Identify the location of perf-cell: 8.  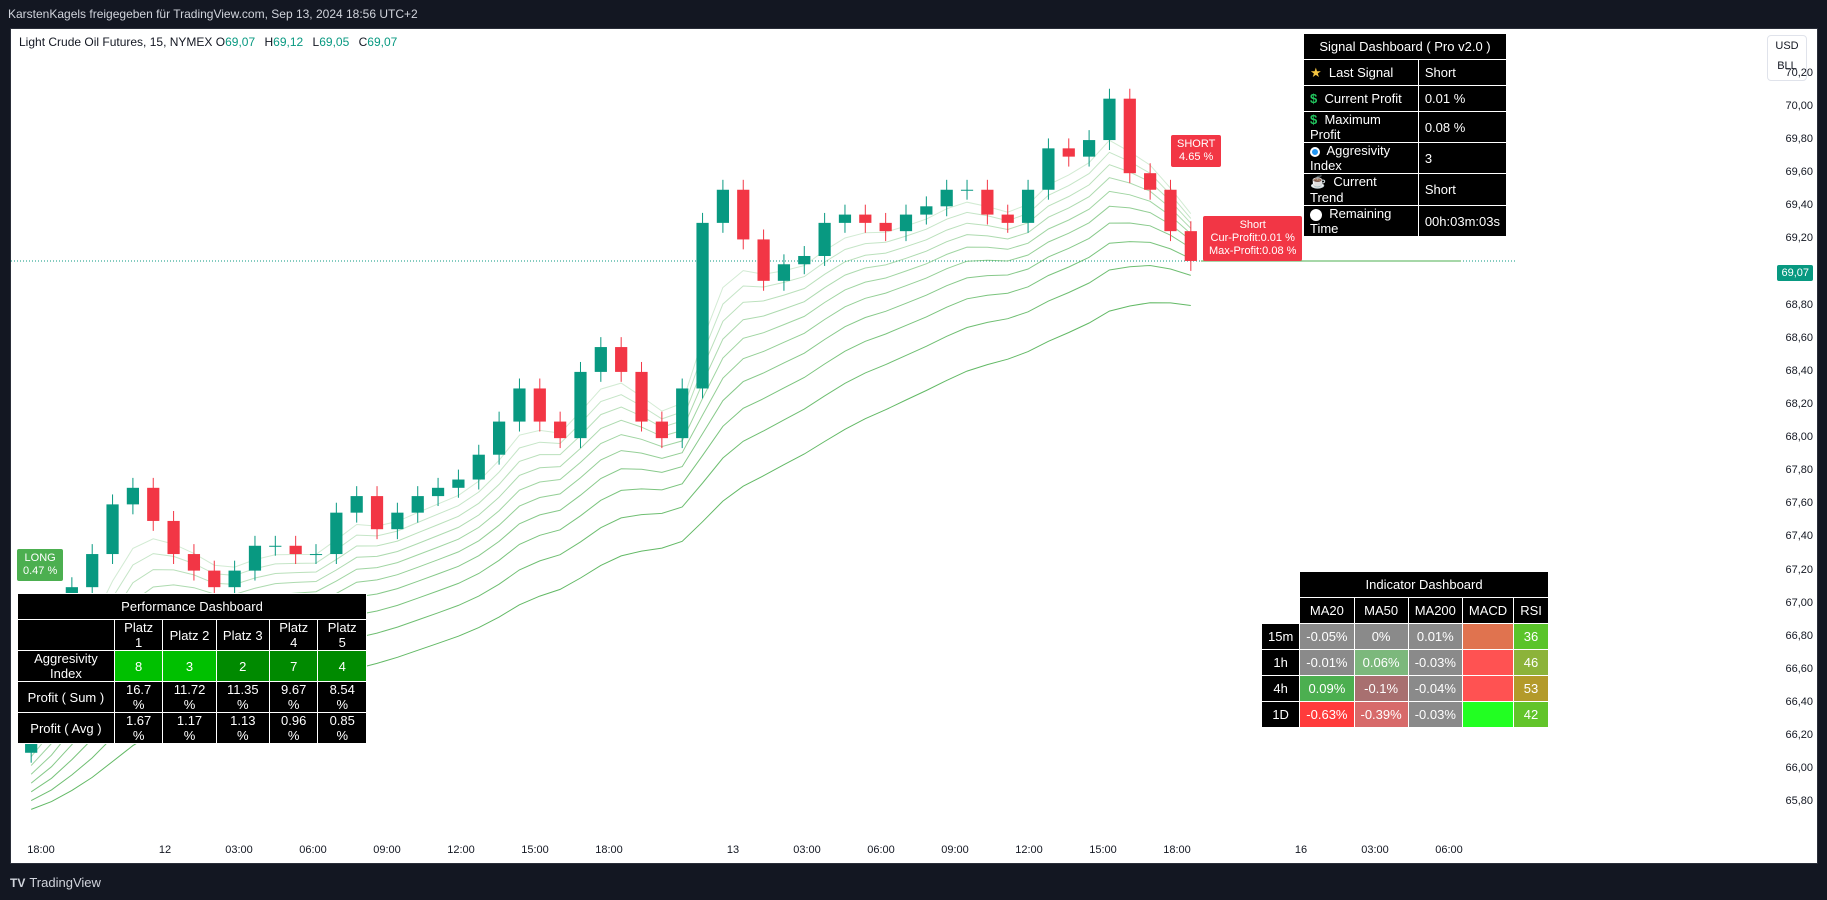
(138, 666).